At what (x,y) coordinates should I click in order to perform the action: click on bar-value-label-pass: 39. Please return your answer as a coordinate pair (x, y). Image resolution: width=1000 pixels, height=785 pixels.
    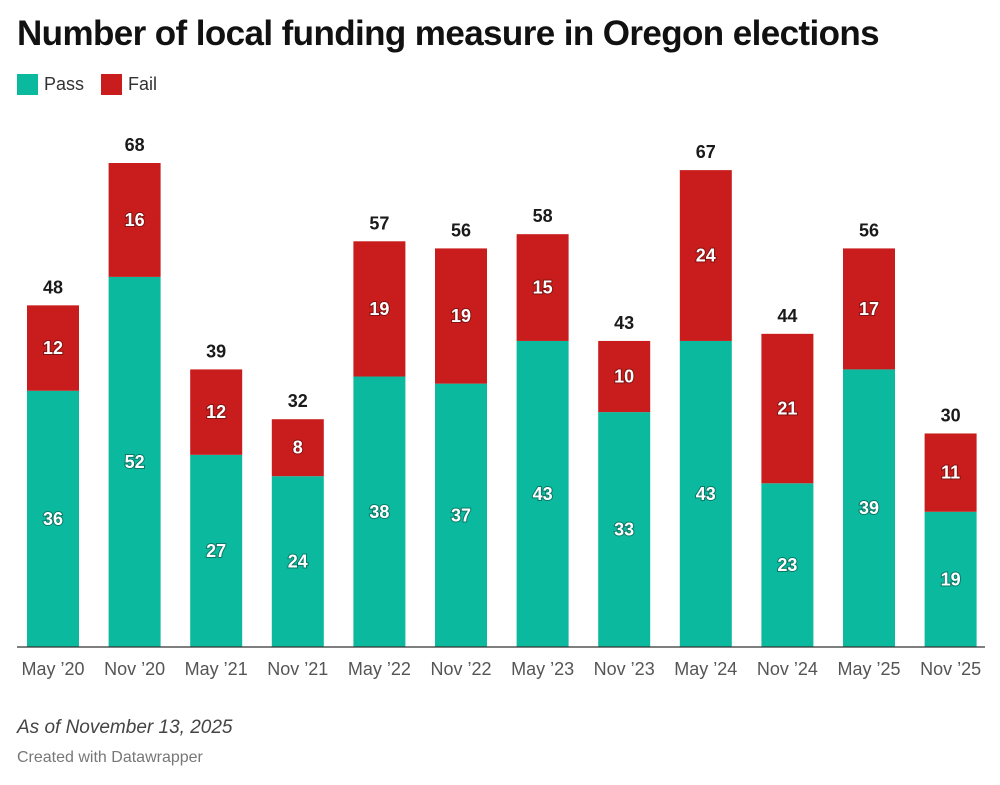
    Looking at the image, I should click on (869, 508).